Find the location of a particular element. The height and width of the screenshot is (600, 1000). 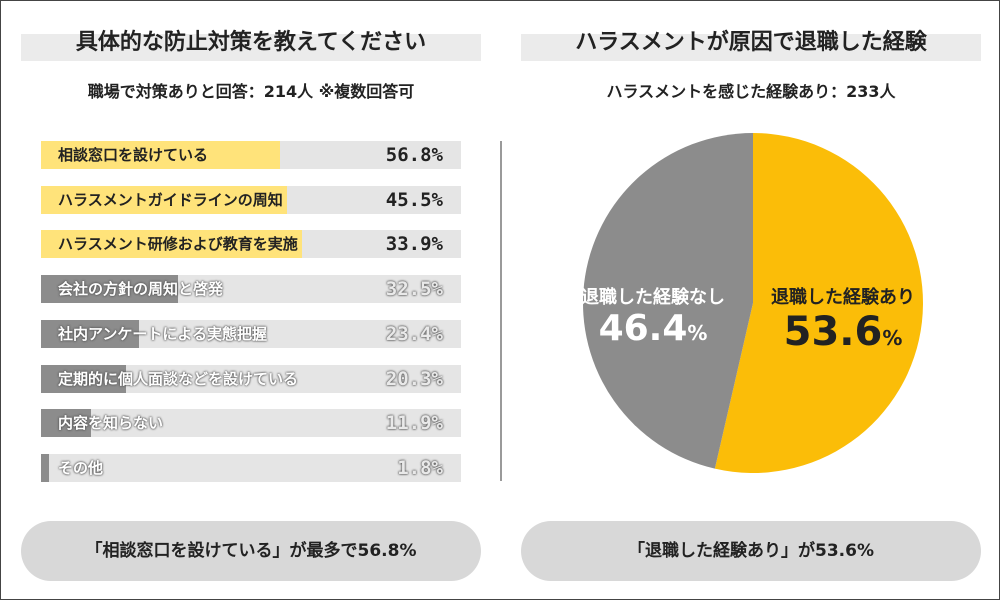

bar-row: ハラスメント研修および教育を実施 33.9% is located at coordinates (251, 244).